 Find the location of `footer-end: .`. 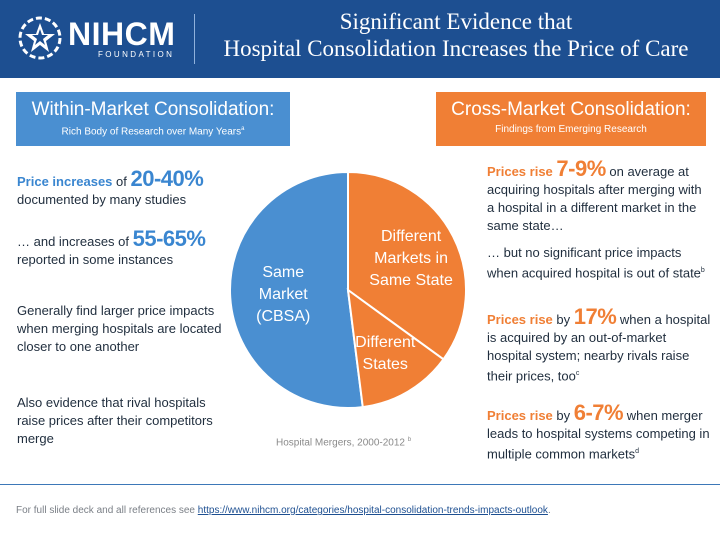

footer-end: . is located at coordinates (549, 510).